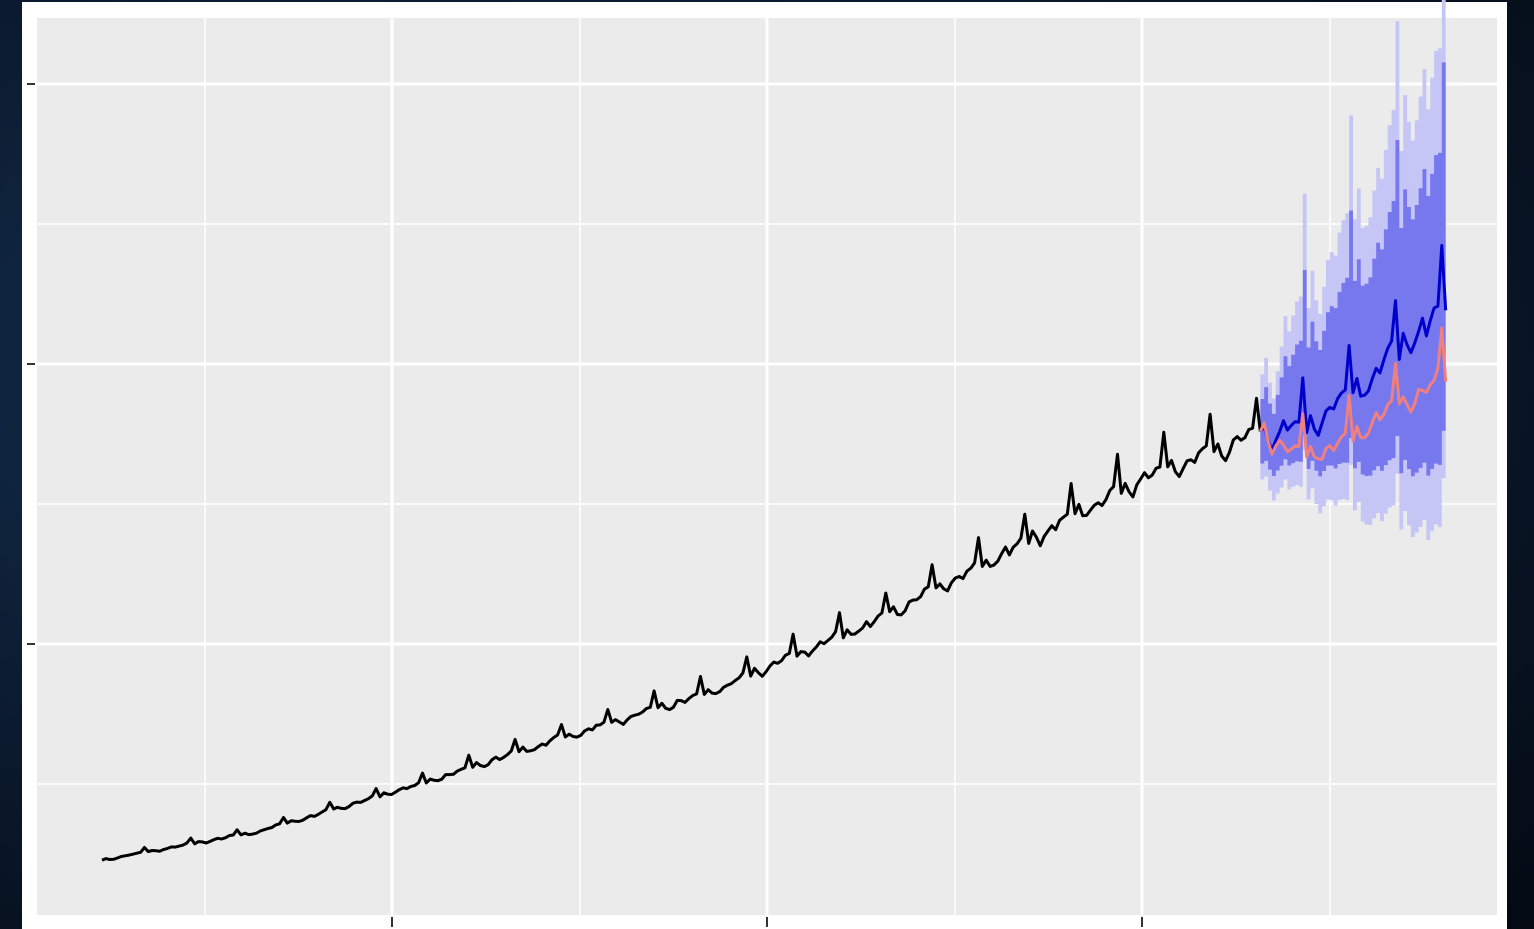  I want to click on interval-80-band, so click(1353, 269).